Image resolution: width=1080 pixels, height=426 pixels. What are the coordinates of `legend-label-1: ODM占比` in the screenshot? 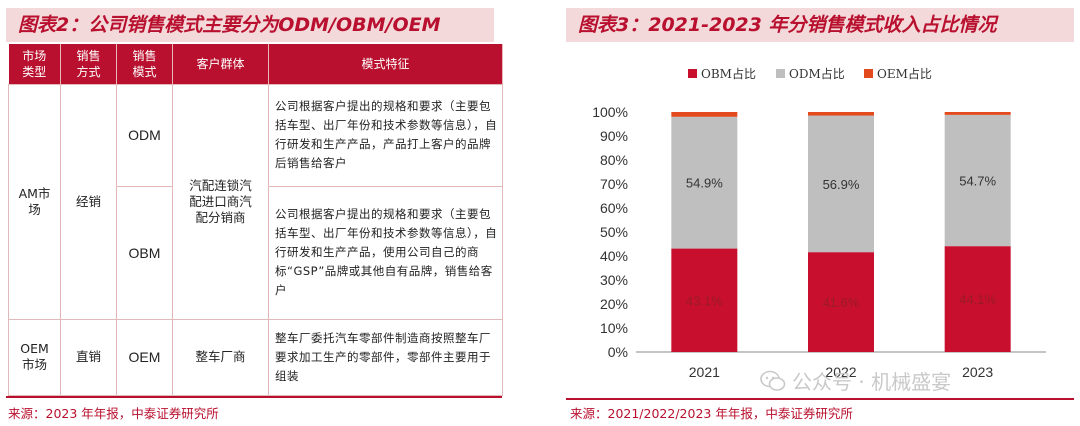 It's located at (817, 73).